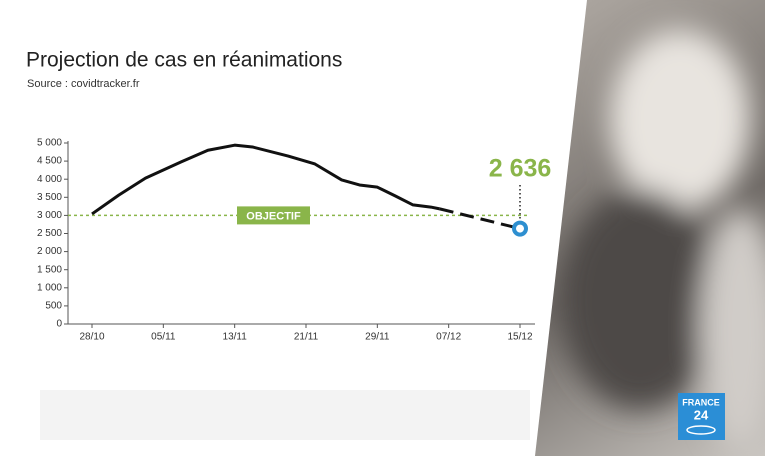 The image size is (765, 461). What do you see at coordinates (91, 337) in the screenshot?
I see `x-tick-label: 28/10` at bounding box center [91, 337].